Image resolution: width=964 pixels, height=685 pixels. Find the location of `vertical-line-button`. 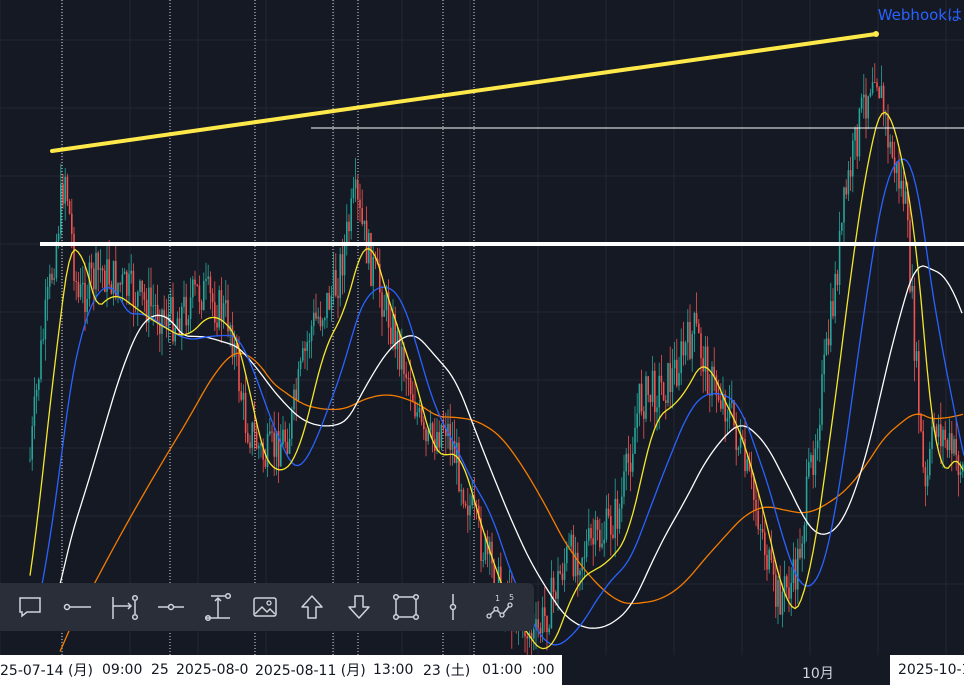

vertical-line-button is located at coordinates (452, 607).